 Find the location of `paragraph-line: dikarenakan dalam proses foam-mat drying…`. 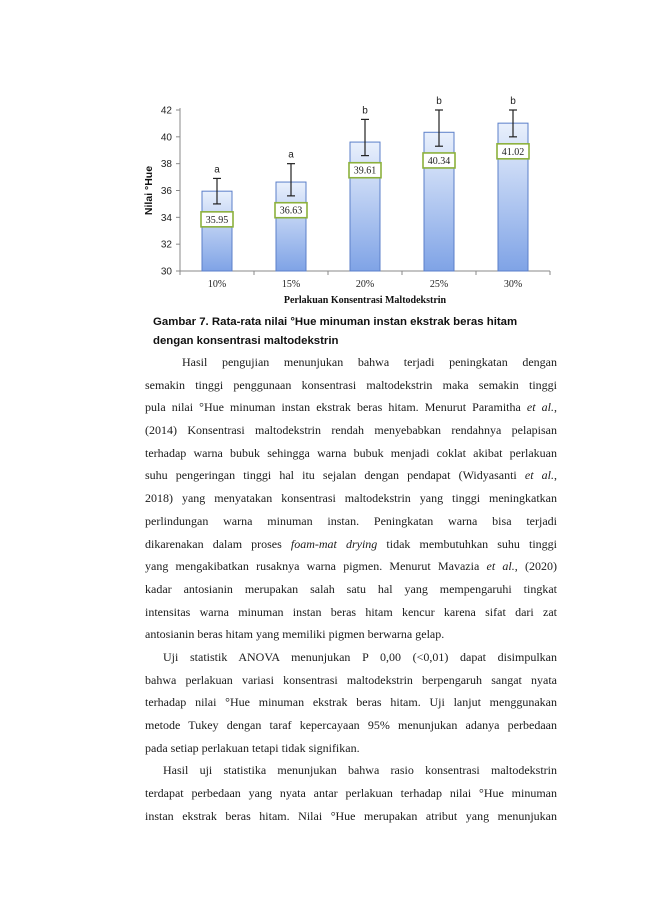

paragraph-line: dikarenakan dalam proses foam-mat drying… is located at coordinates (351, 543).